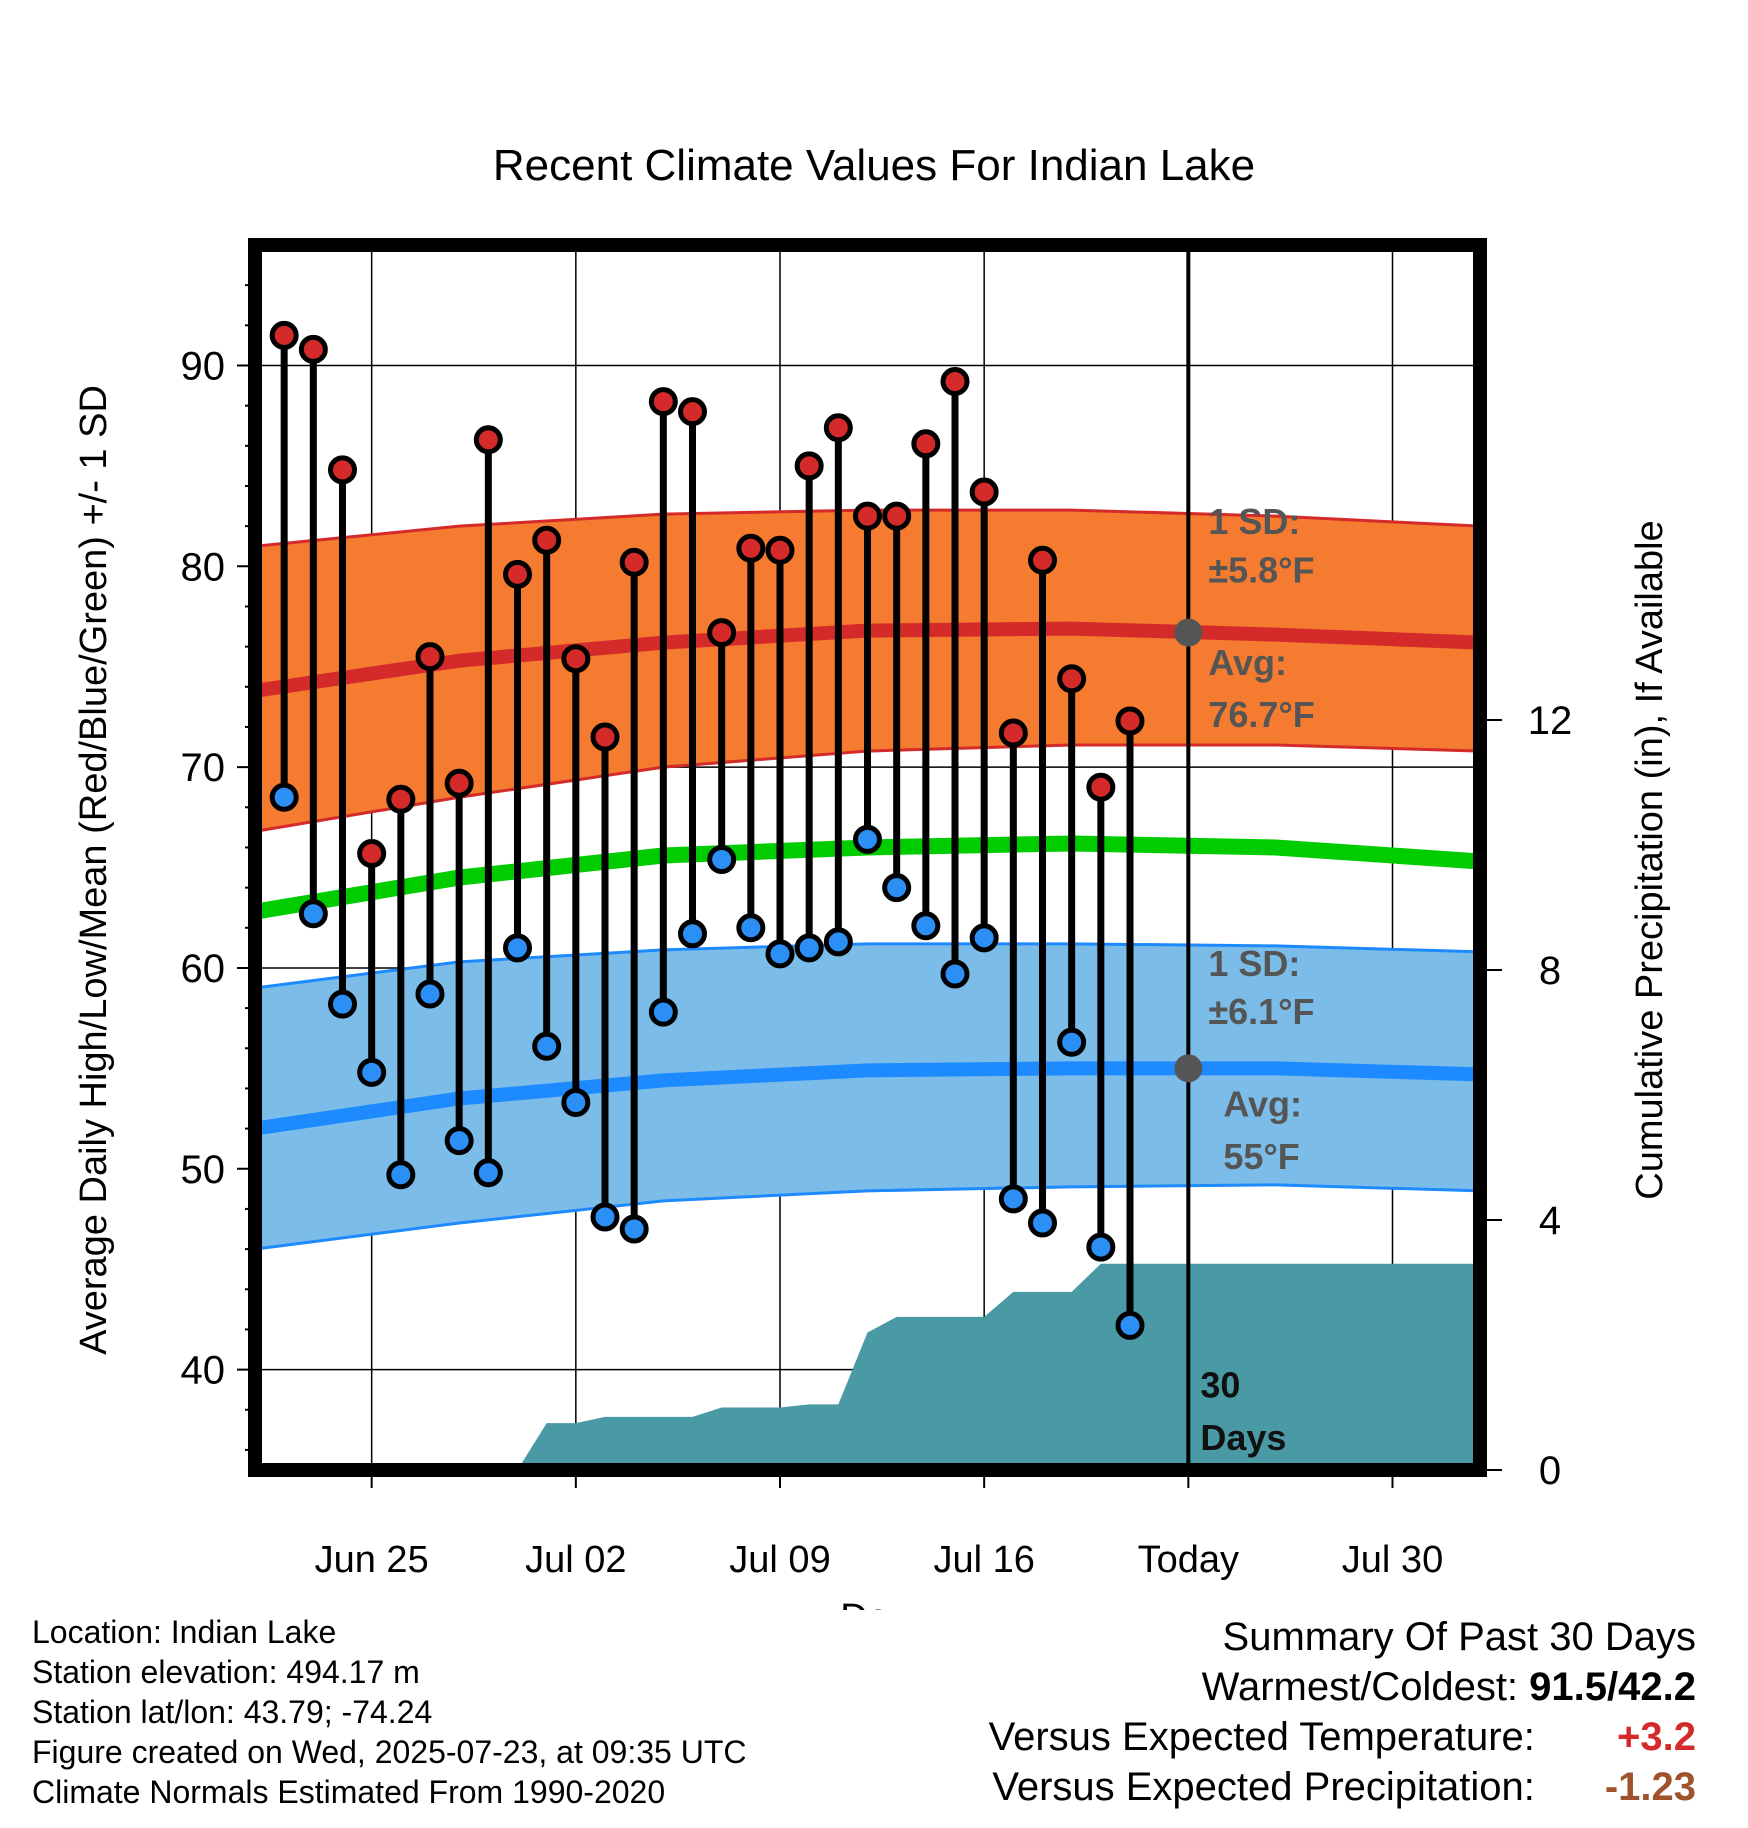 This screenshot has height=1828, width=1748. What do you see at coordinates (867, 1217) in the screenshot?
I see `low-sd-lower-line` at bounding box center [867, 1217].